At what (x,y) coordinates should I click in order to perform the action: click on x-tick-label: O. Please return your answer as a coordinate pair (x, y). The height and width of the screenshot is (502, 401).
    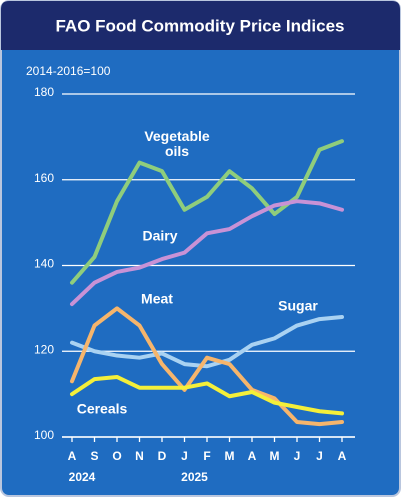
    Looking at the image, I should click on (116, 456).